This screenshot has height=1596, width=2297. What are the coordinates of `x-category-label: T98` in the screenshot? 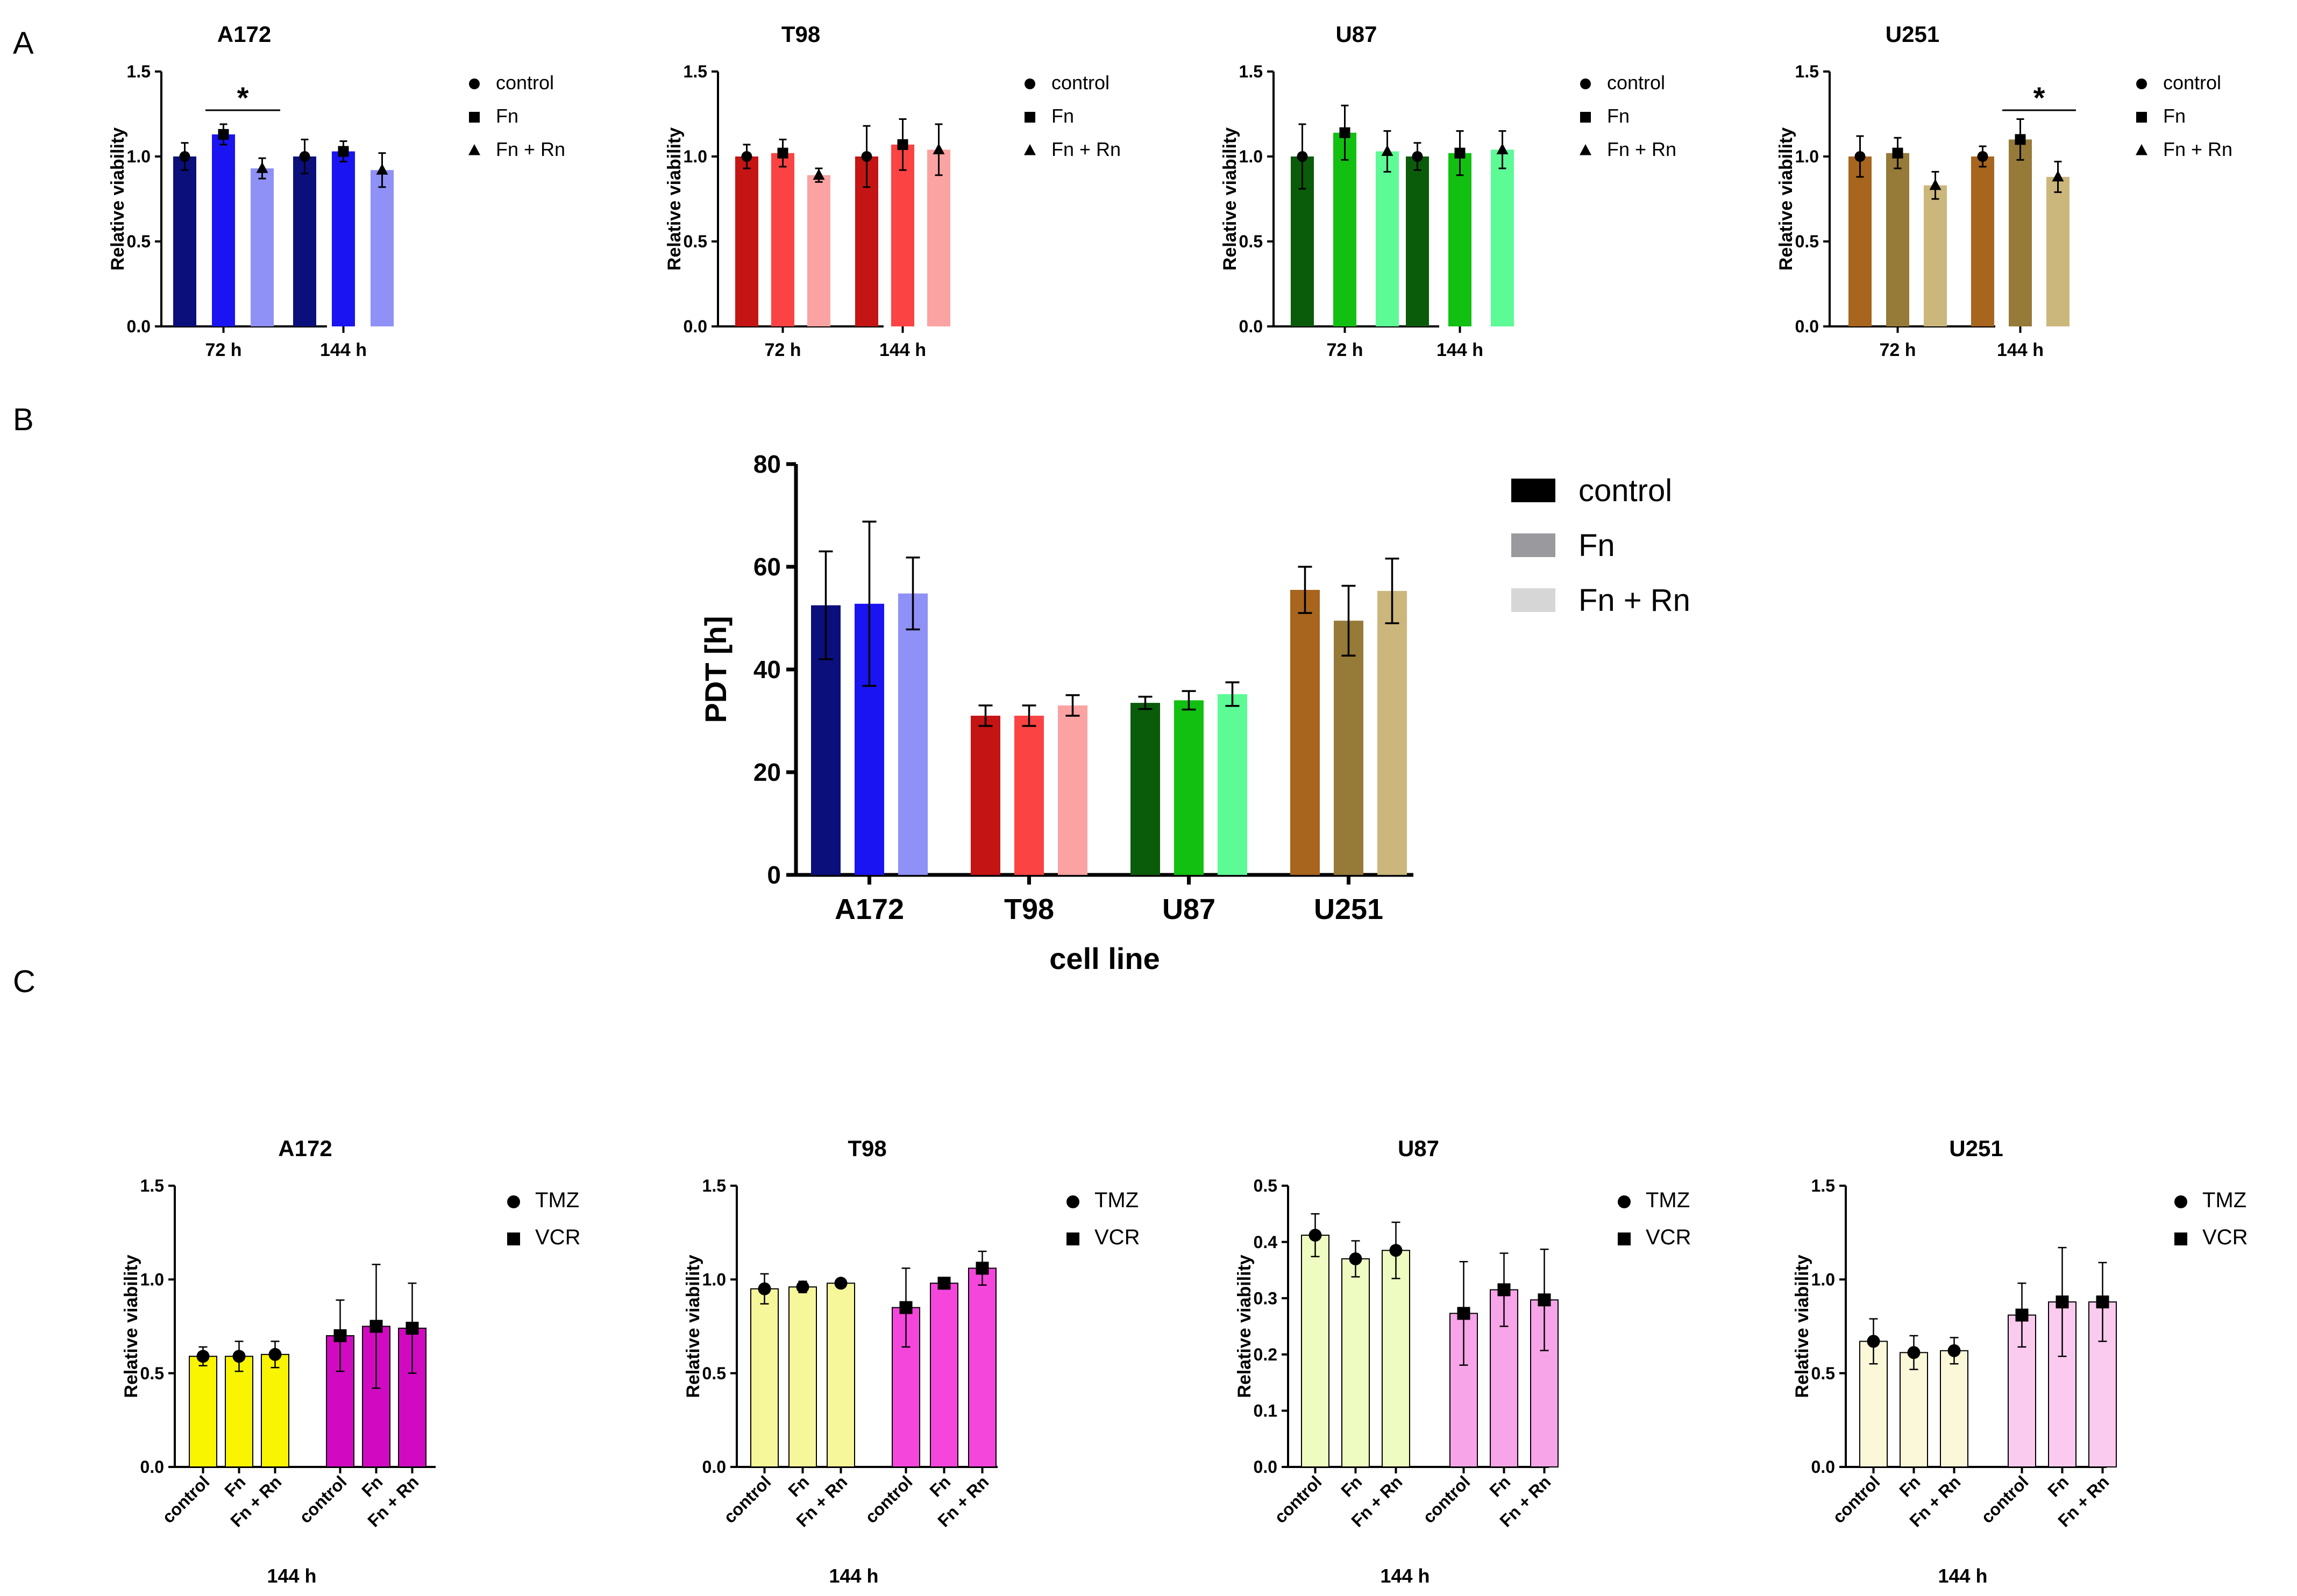 It's located at (1029, 909).